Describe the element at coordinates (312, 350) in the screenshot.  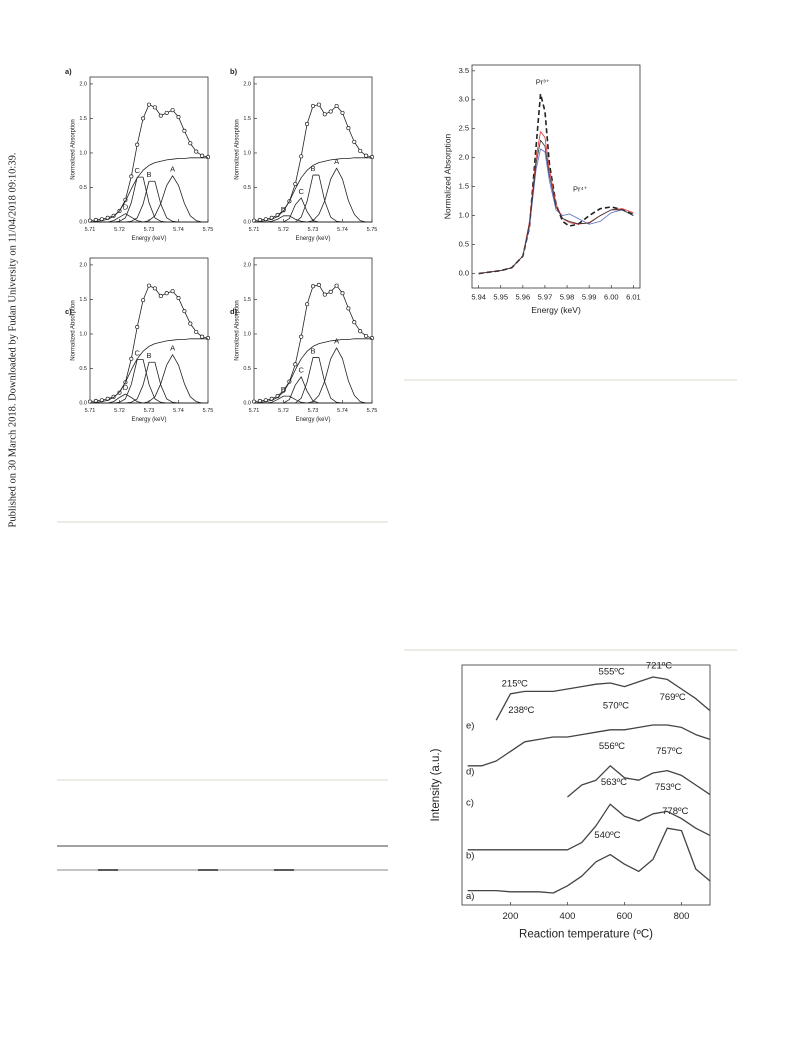
I see `peak-label: B` at that location.